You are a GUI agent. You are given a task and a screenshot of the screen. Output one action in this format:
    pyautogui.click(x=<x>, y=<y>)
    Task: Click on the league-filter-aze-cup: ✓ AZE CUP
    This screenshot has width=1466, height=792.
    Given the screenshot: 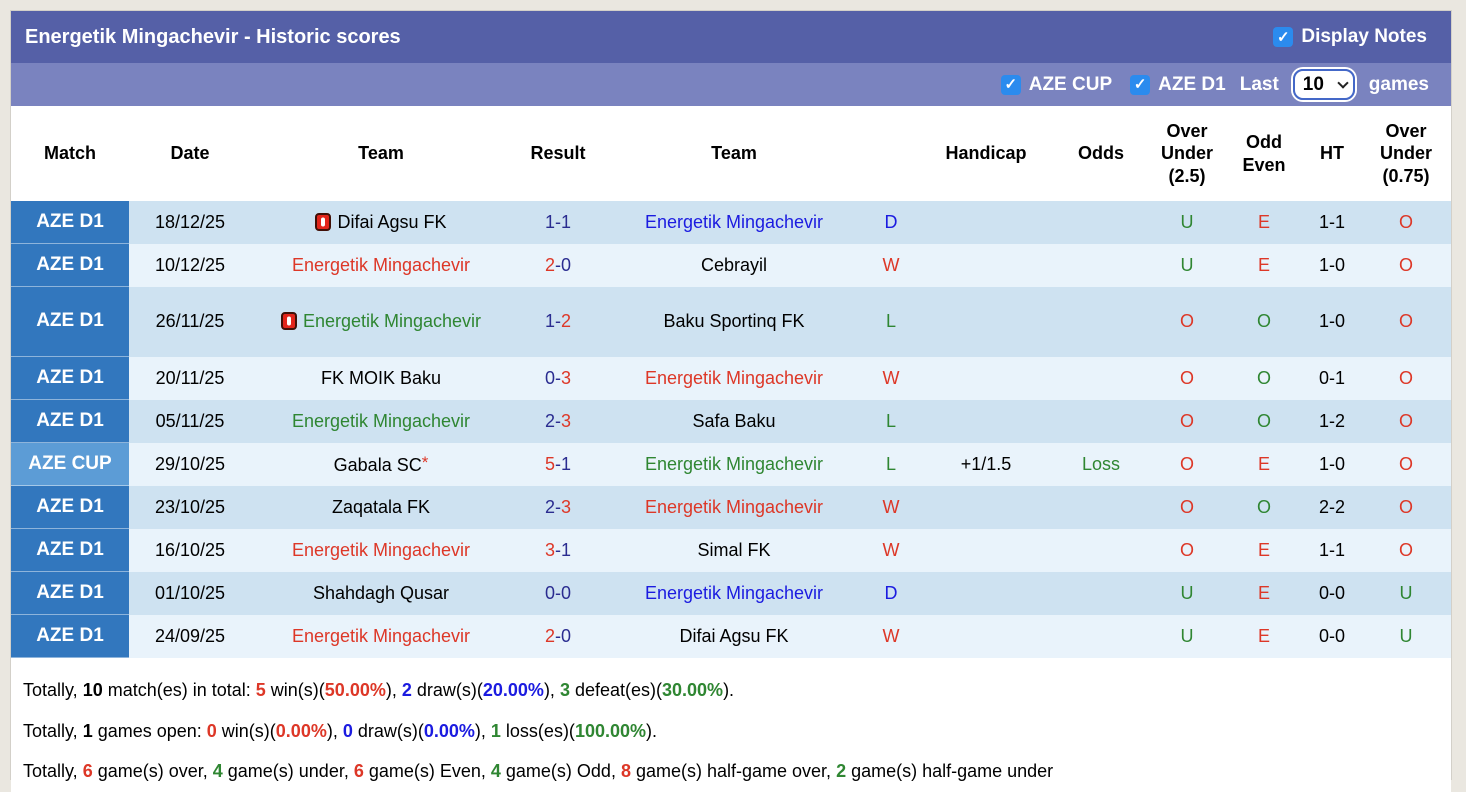 What is the action you would take?
    pyautogui.click(x=1056, y=85)
    